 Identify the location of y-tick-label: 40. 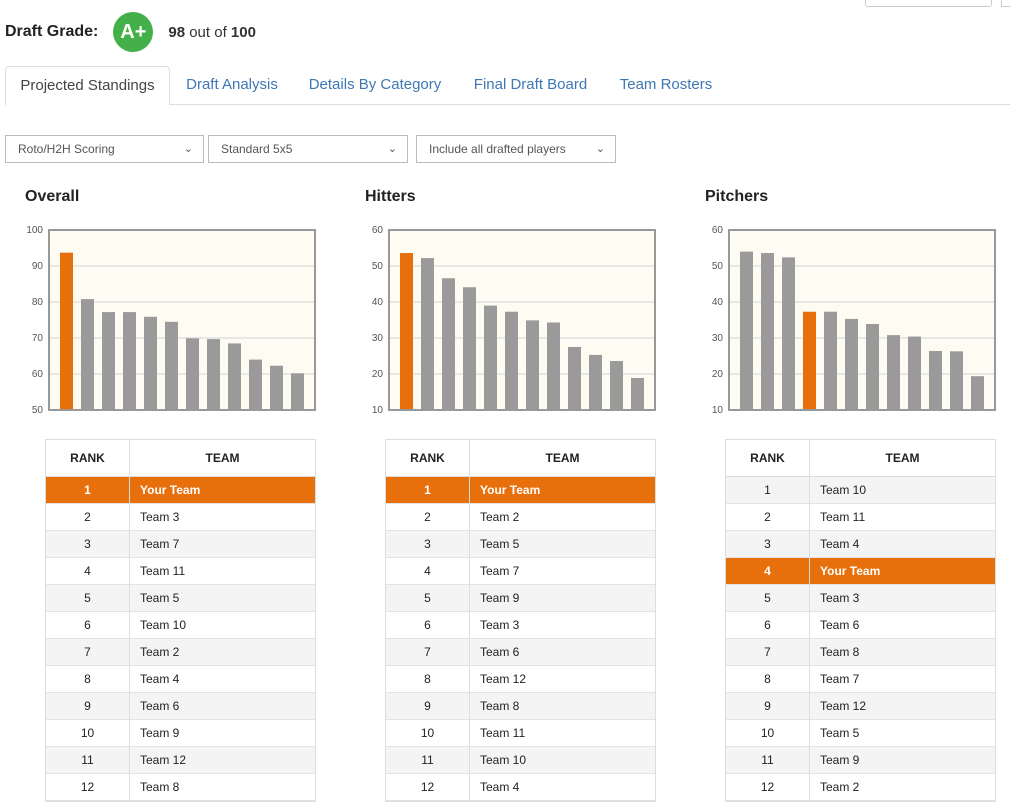
(378, 302).